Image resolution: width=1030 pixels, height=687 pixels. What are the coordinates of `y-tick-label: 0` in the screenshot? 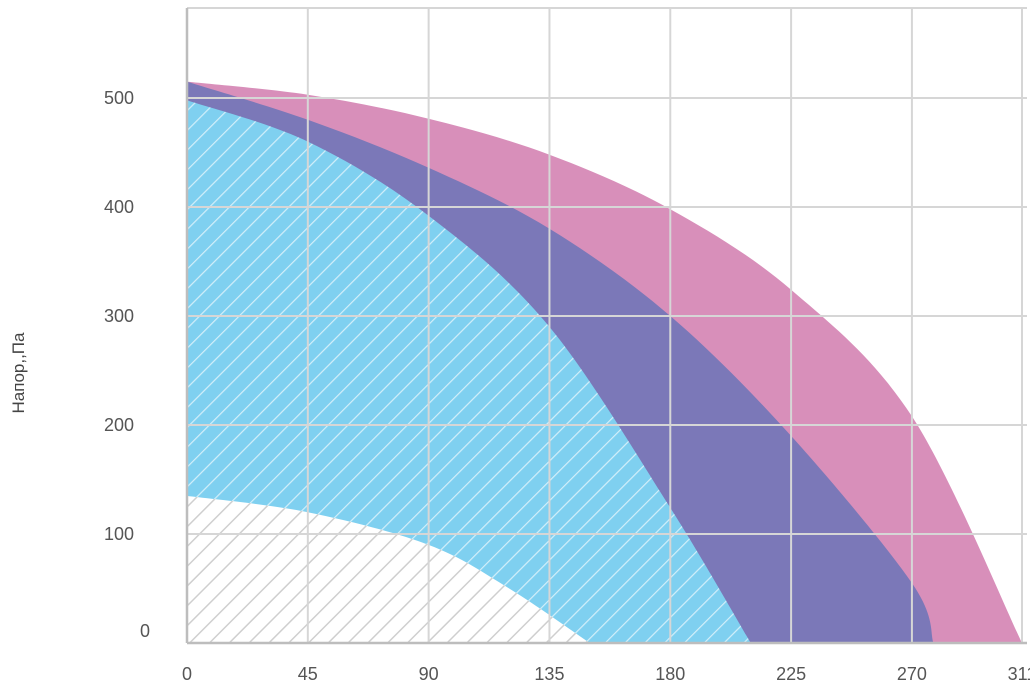 It's located at (145, 631).